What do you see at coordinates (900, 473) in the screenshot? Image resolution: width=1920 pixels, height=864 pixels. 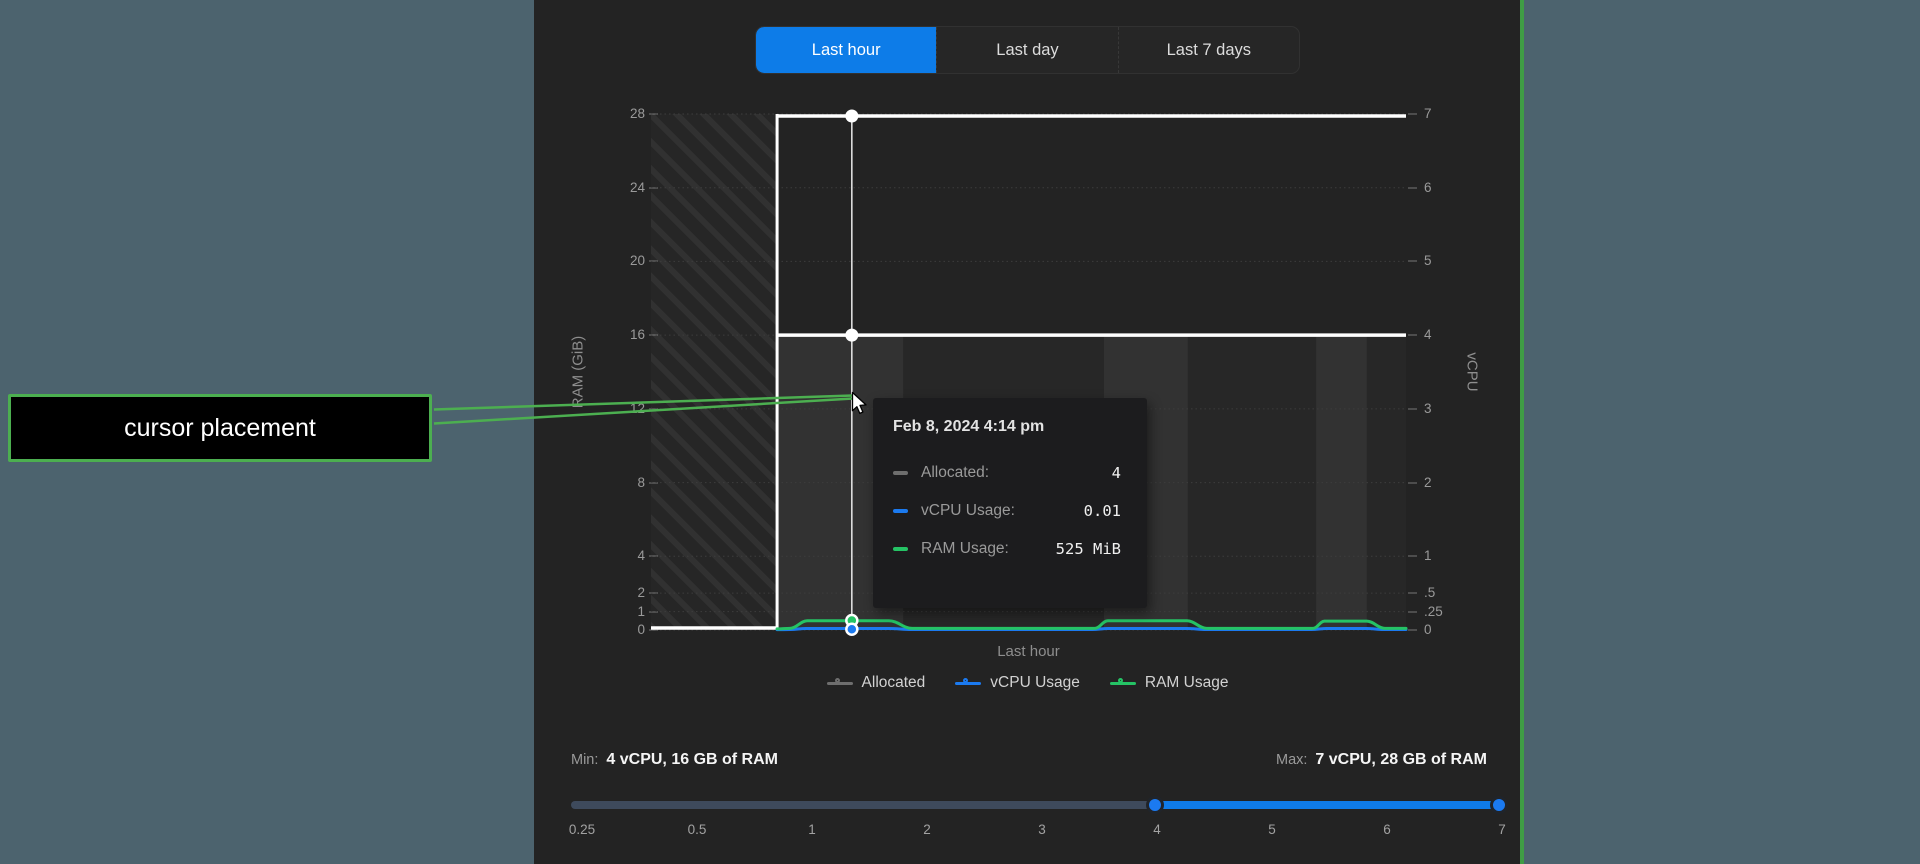 I see `allocated-dash-icon` at bounding box center [900, 473].